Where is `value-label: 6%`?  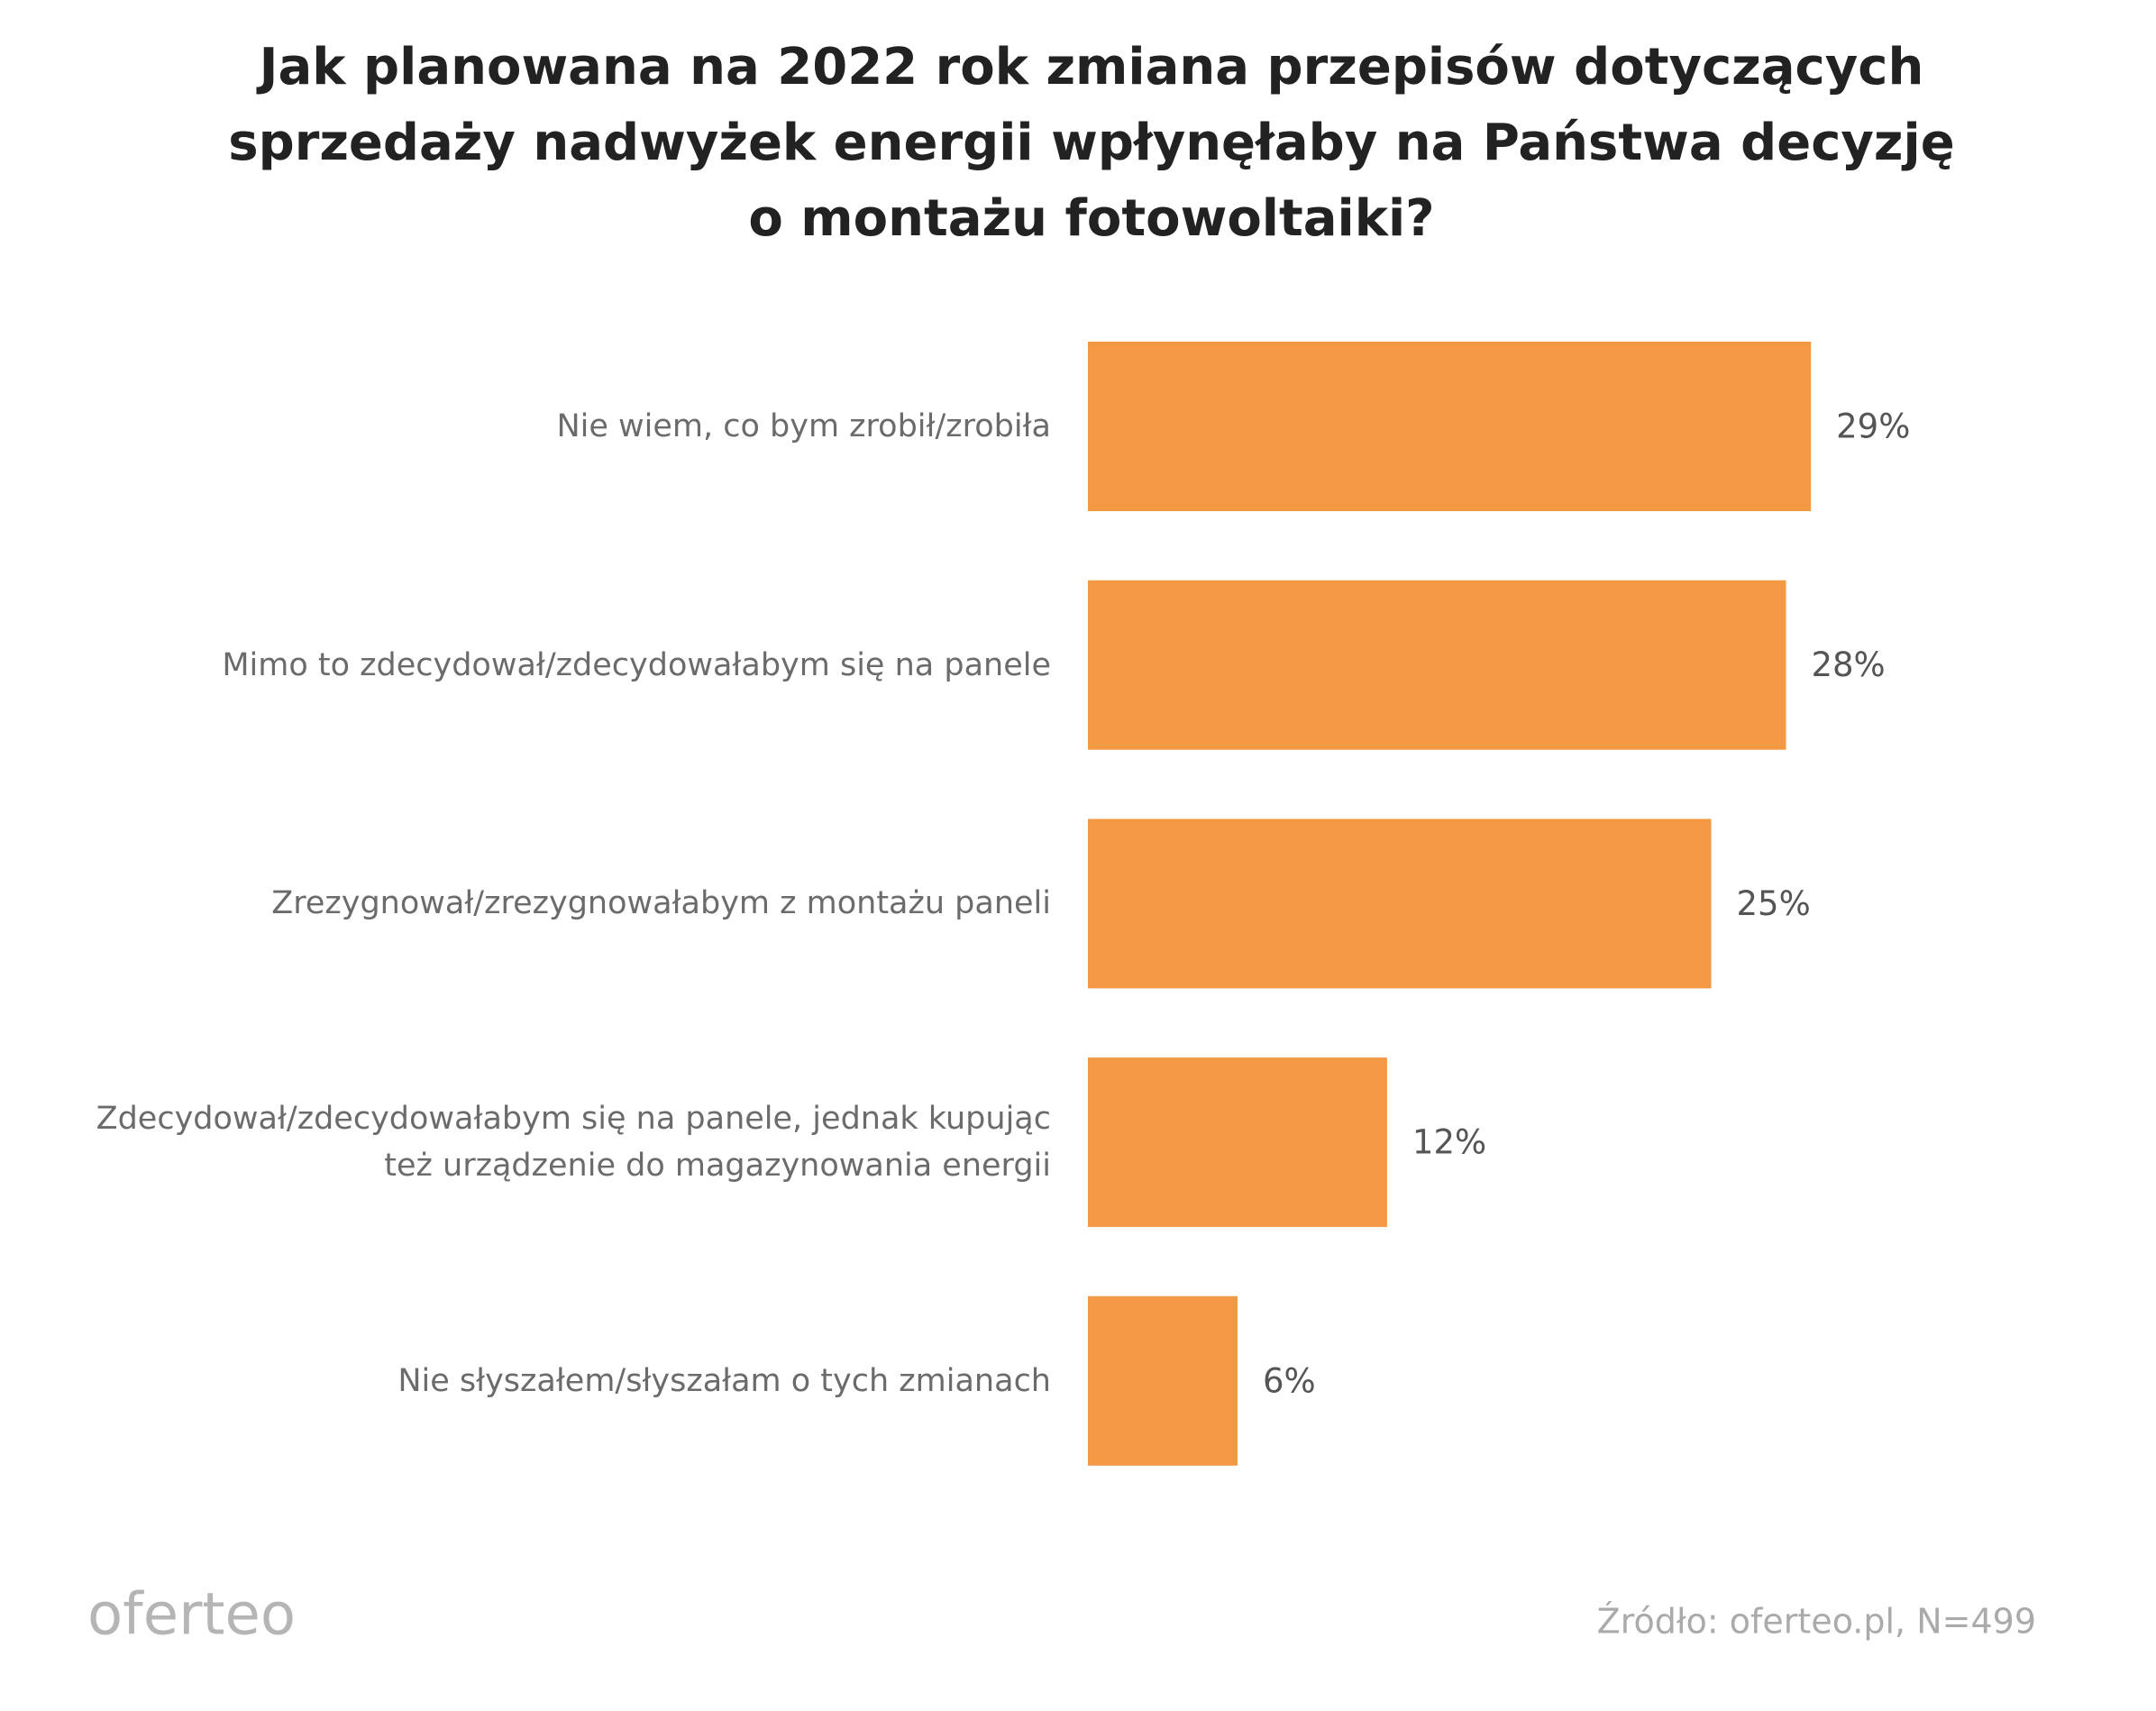
value-label: 6% is located at coordinates (1289, 1380).